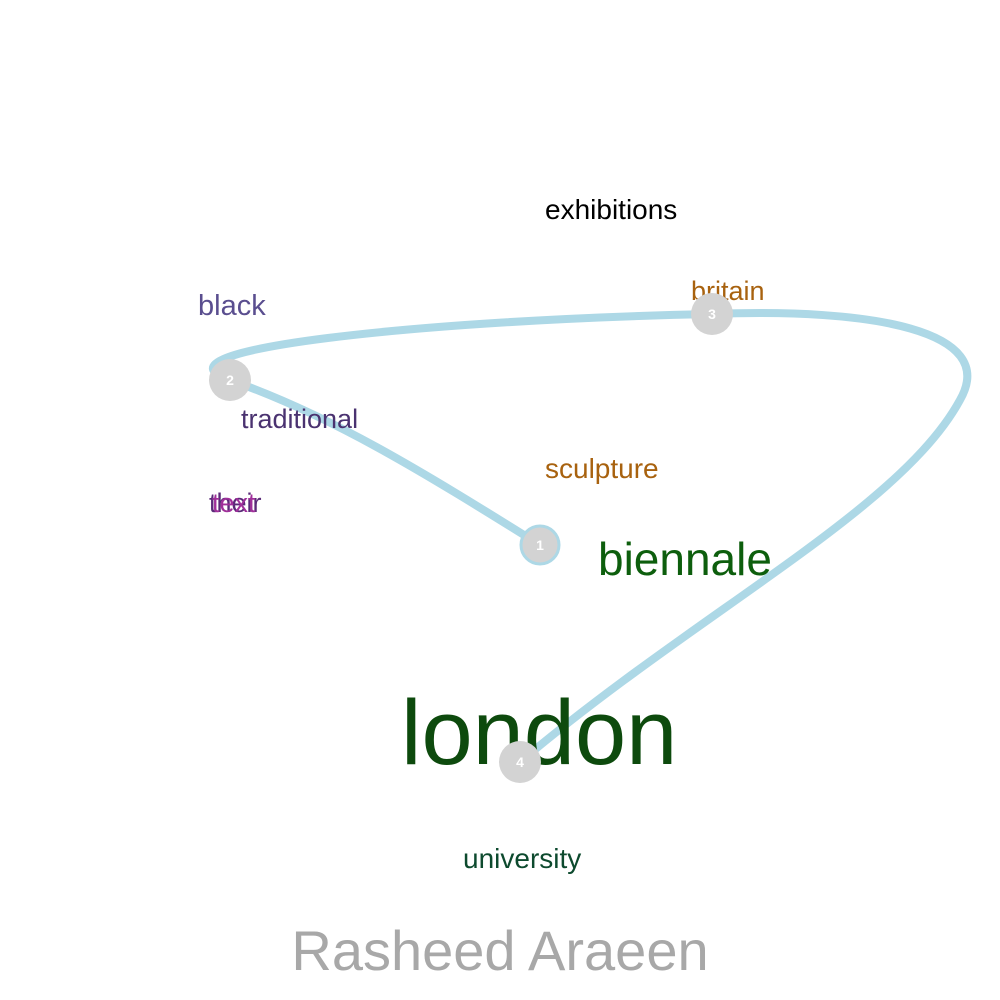  What do you see at coordinates (232, 306) in the screenshot?
I see `word-black: black` at bounding box center [232, 306].